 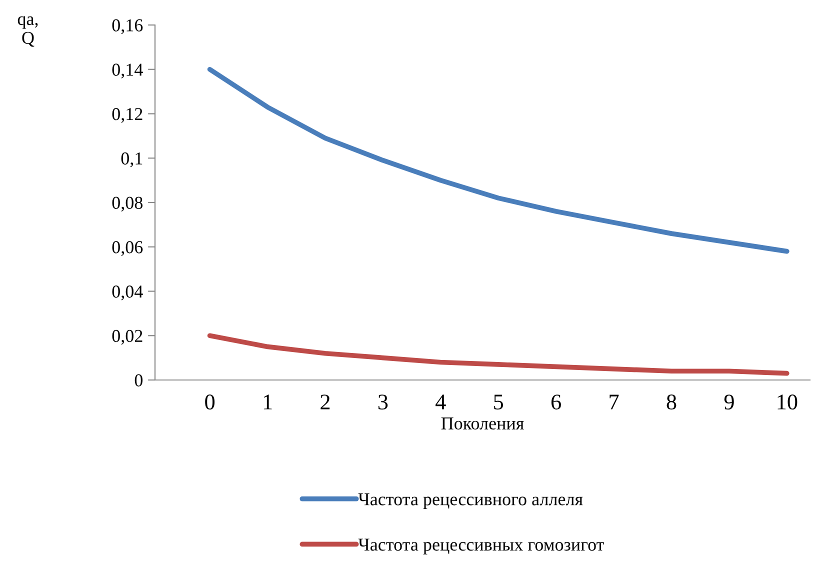 What do you see at coordinates (482, 424) in the screenshot?
I see `x-axis-title: Поколения` at bounding box center [482, 424].